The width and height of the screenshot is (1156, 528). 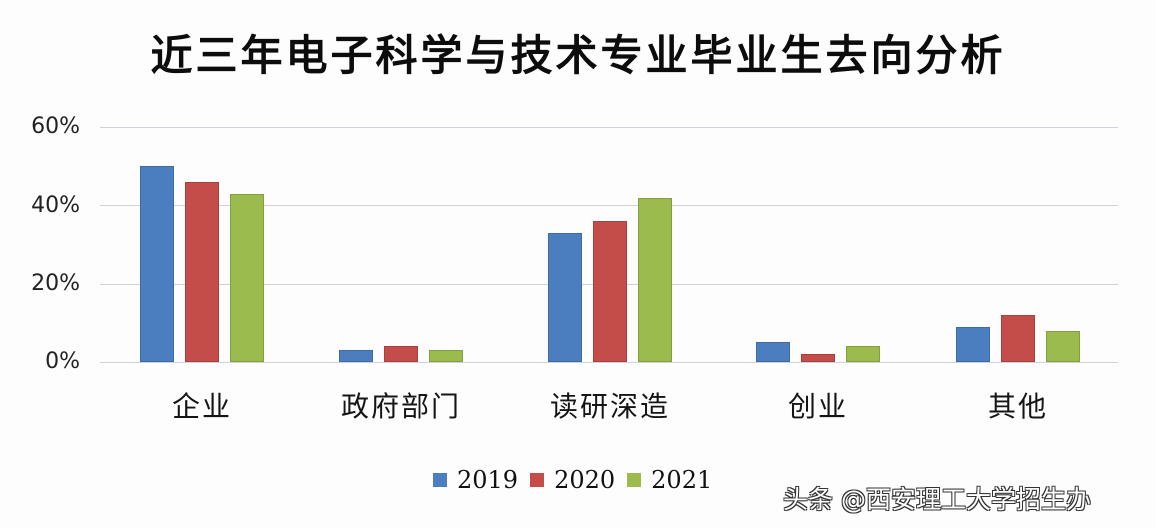 What do you see at coordinates (578, 55) in the screenshot?
I see `chart-title: 近三年电子科学与技术专业毕业生去向分析` at bounding box center [578, 55].